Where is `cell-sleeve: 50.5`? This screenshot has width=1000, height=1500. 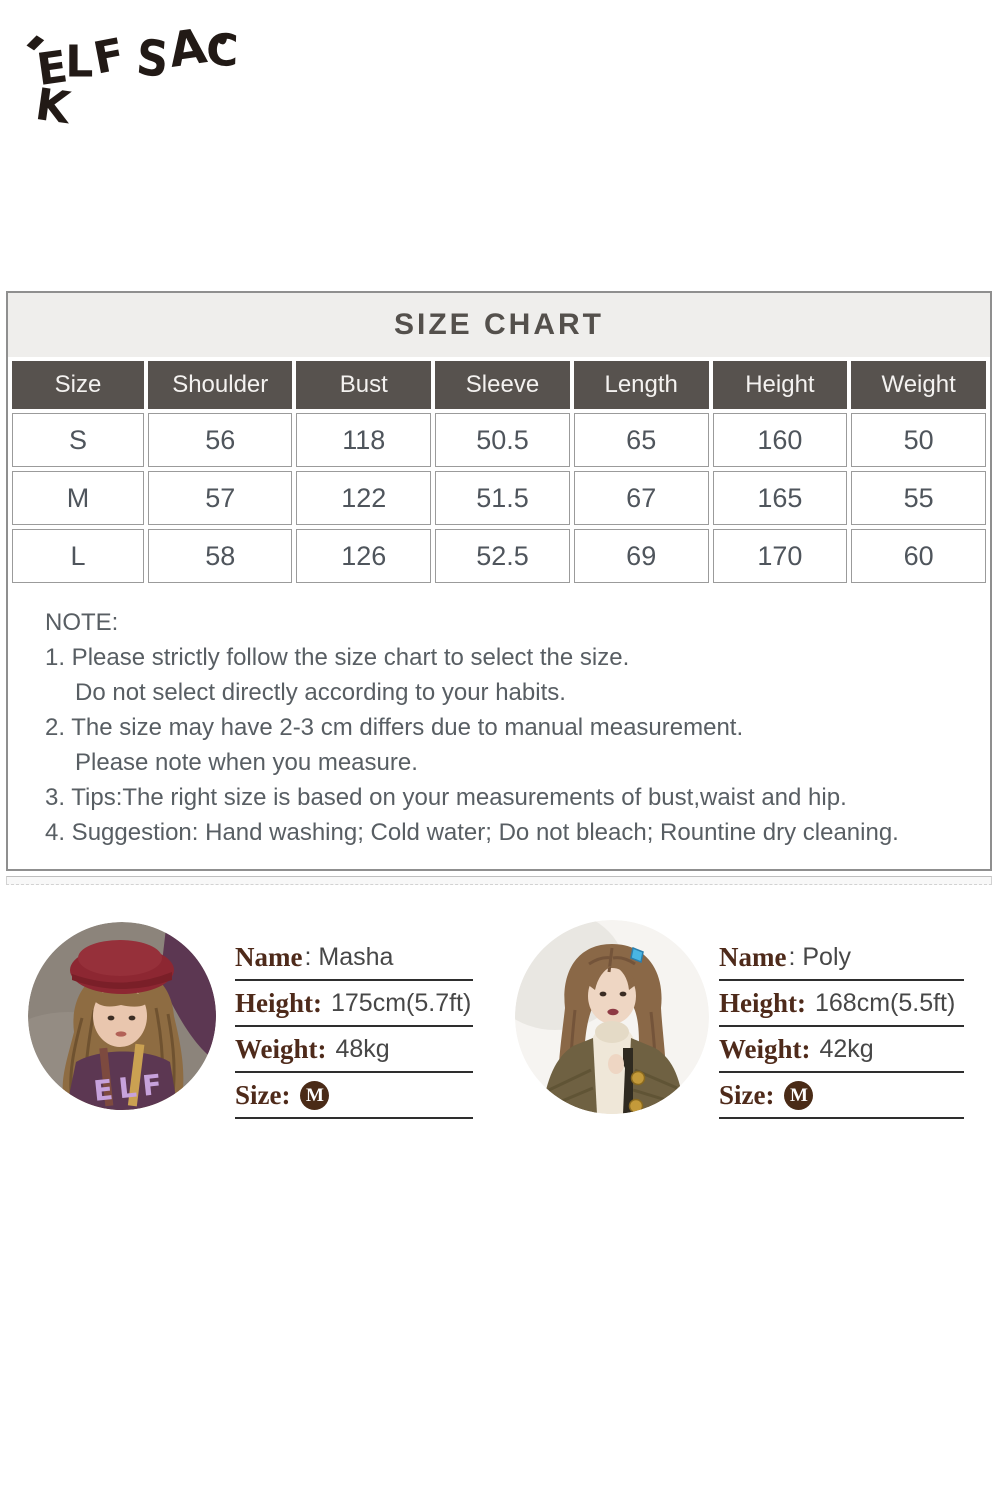 cell-sleeve: 50.5 is located at coordinates (502, 440).